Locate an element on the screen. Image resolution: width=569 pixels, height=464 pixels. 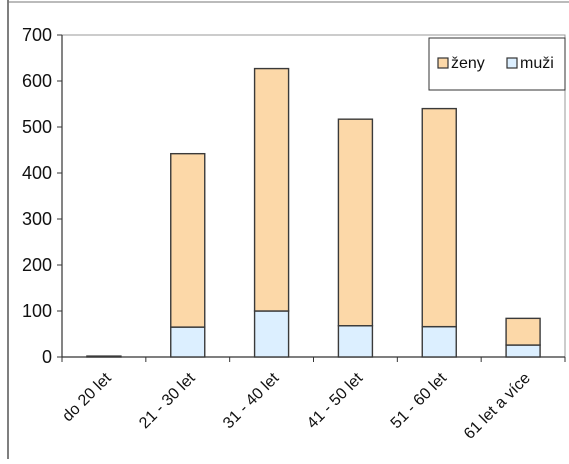
y-tick-label: 600 is located at coordinates (37, 81).